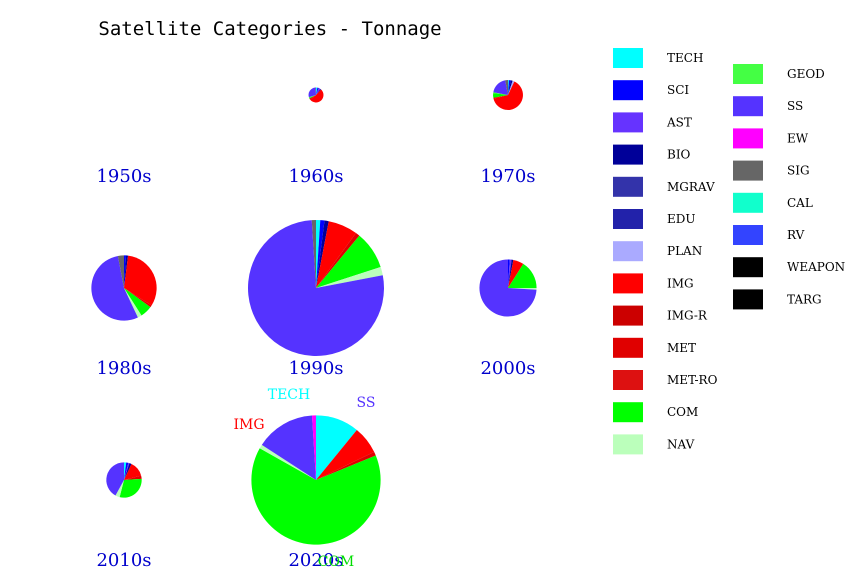 The image size is (857, 576). I want to click on slice-2020s-tech, so click(336, 447).